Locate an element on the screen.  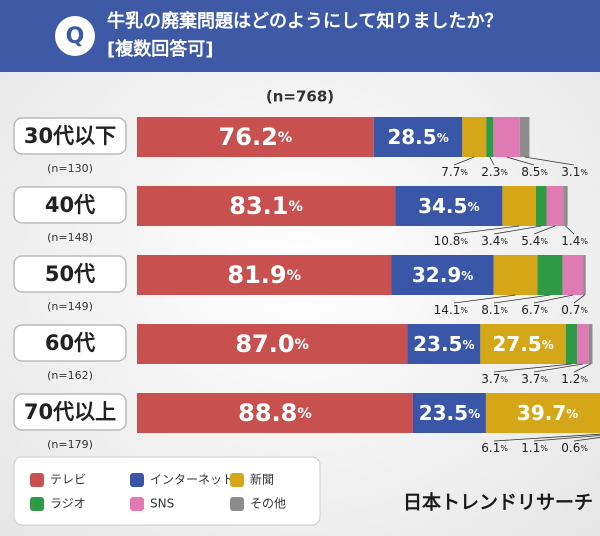
value-label: 32.9% is located at coordinates (442, 275).